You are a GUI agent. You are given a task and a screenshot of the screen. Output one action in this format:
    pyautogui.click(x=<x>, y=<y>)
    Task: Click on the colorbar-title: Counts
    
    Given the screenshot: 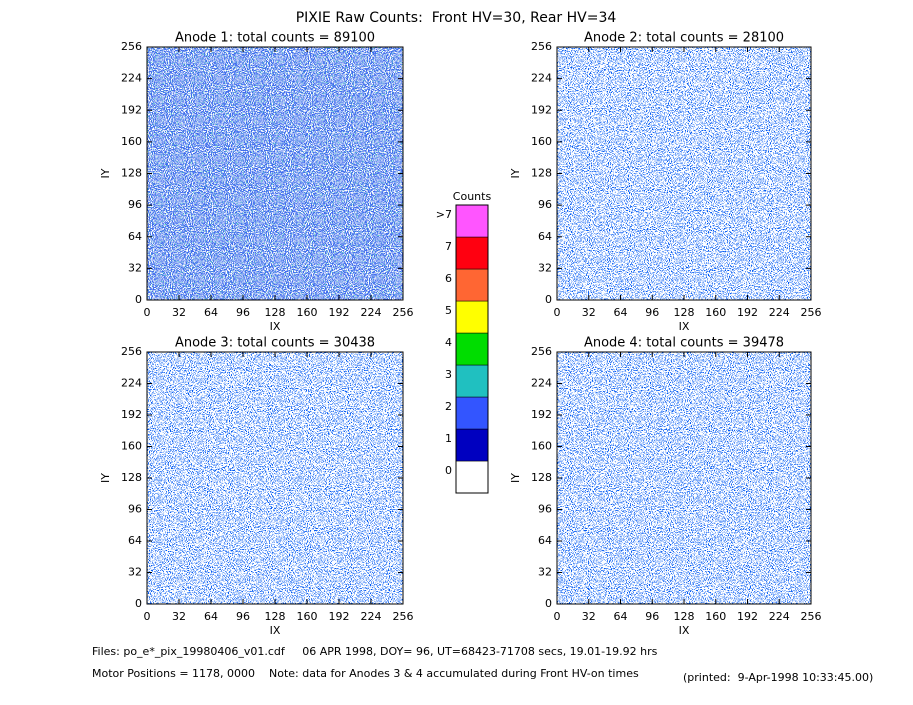 What is the action you would take?
    pyautogui.click(x=472, y=196)
    